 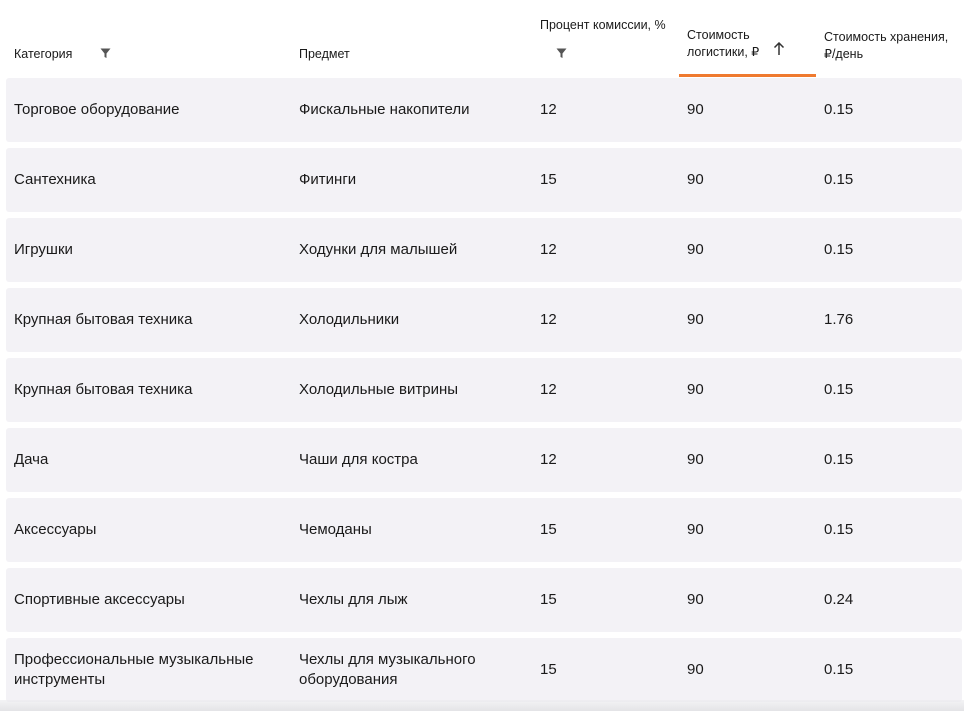 What do you see at coordinates (99, 599) in the screenshot?
I see `cell-category: Спортивные аксессуары` at bounding box center [99, 599].